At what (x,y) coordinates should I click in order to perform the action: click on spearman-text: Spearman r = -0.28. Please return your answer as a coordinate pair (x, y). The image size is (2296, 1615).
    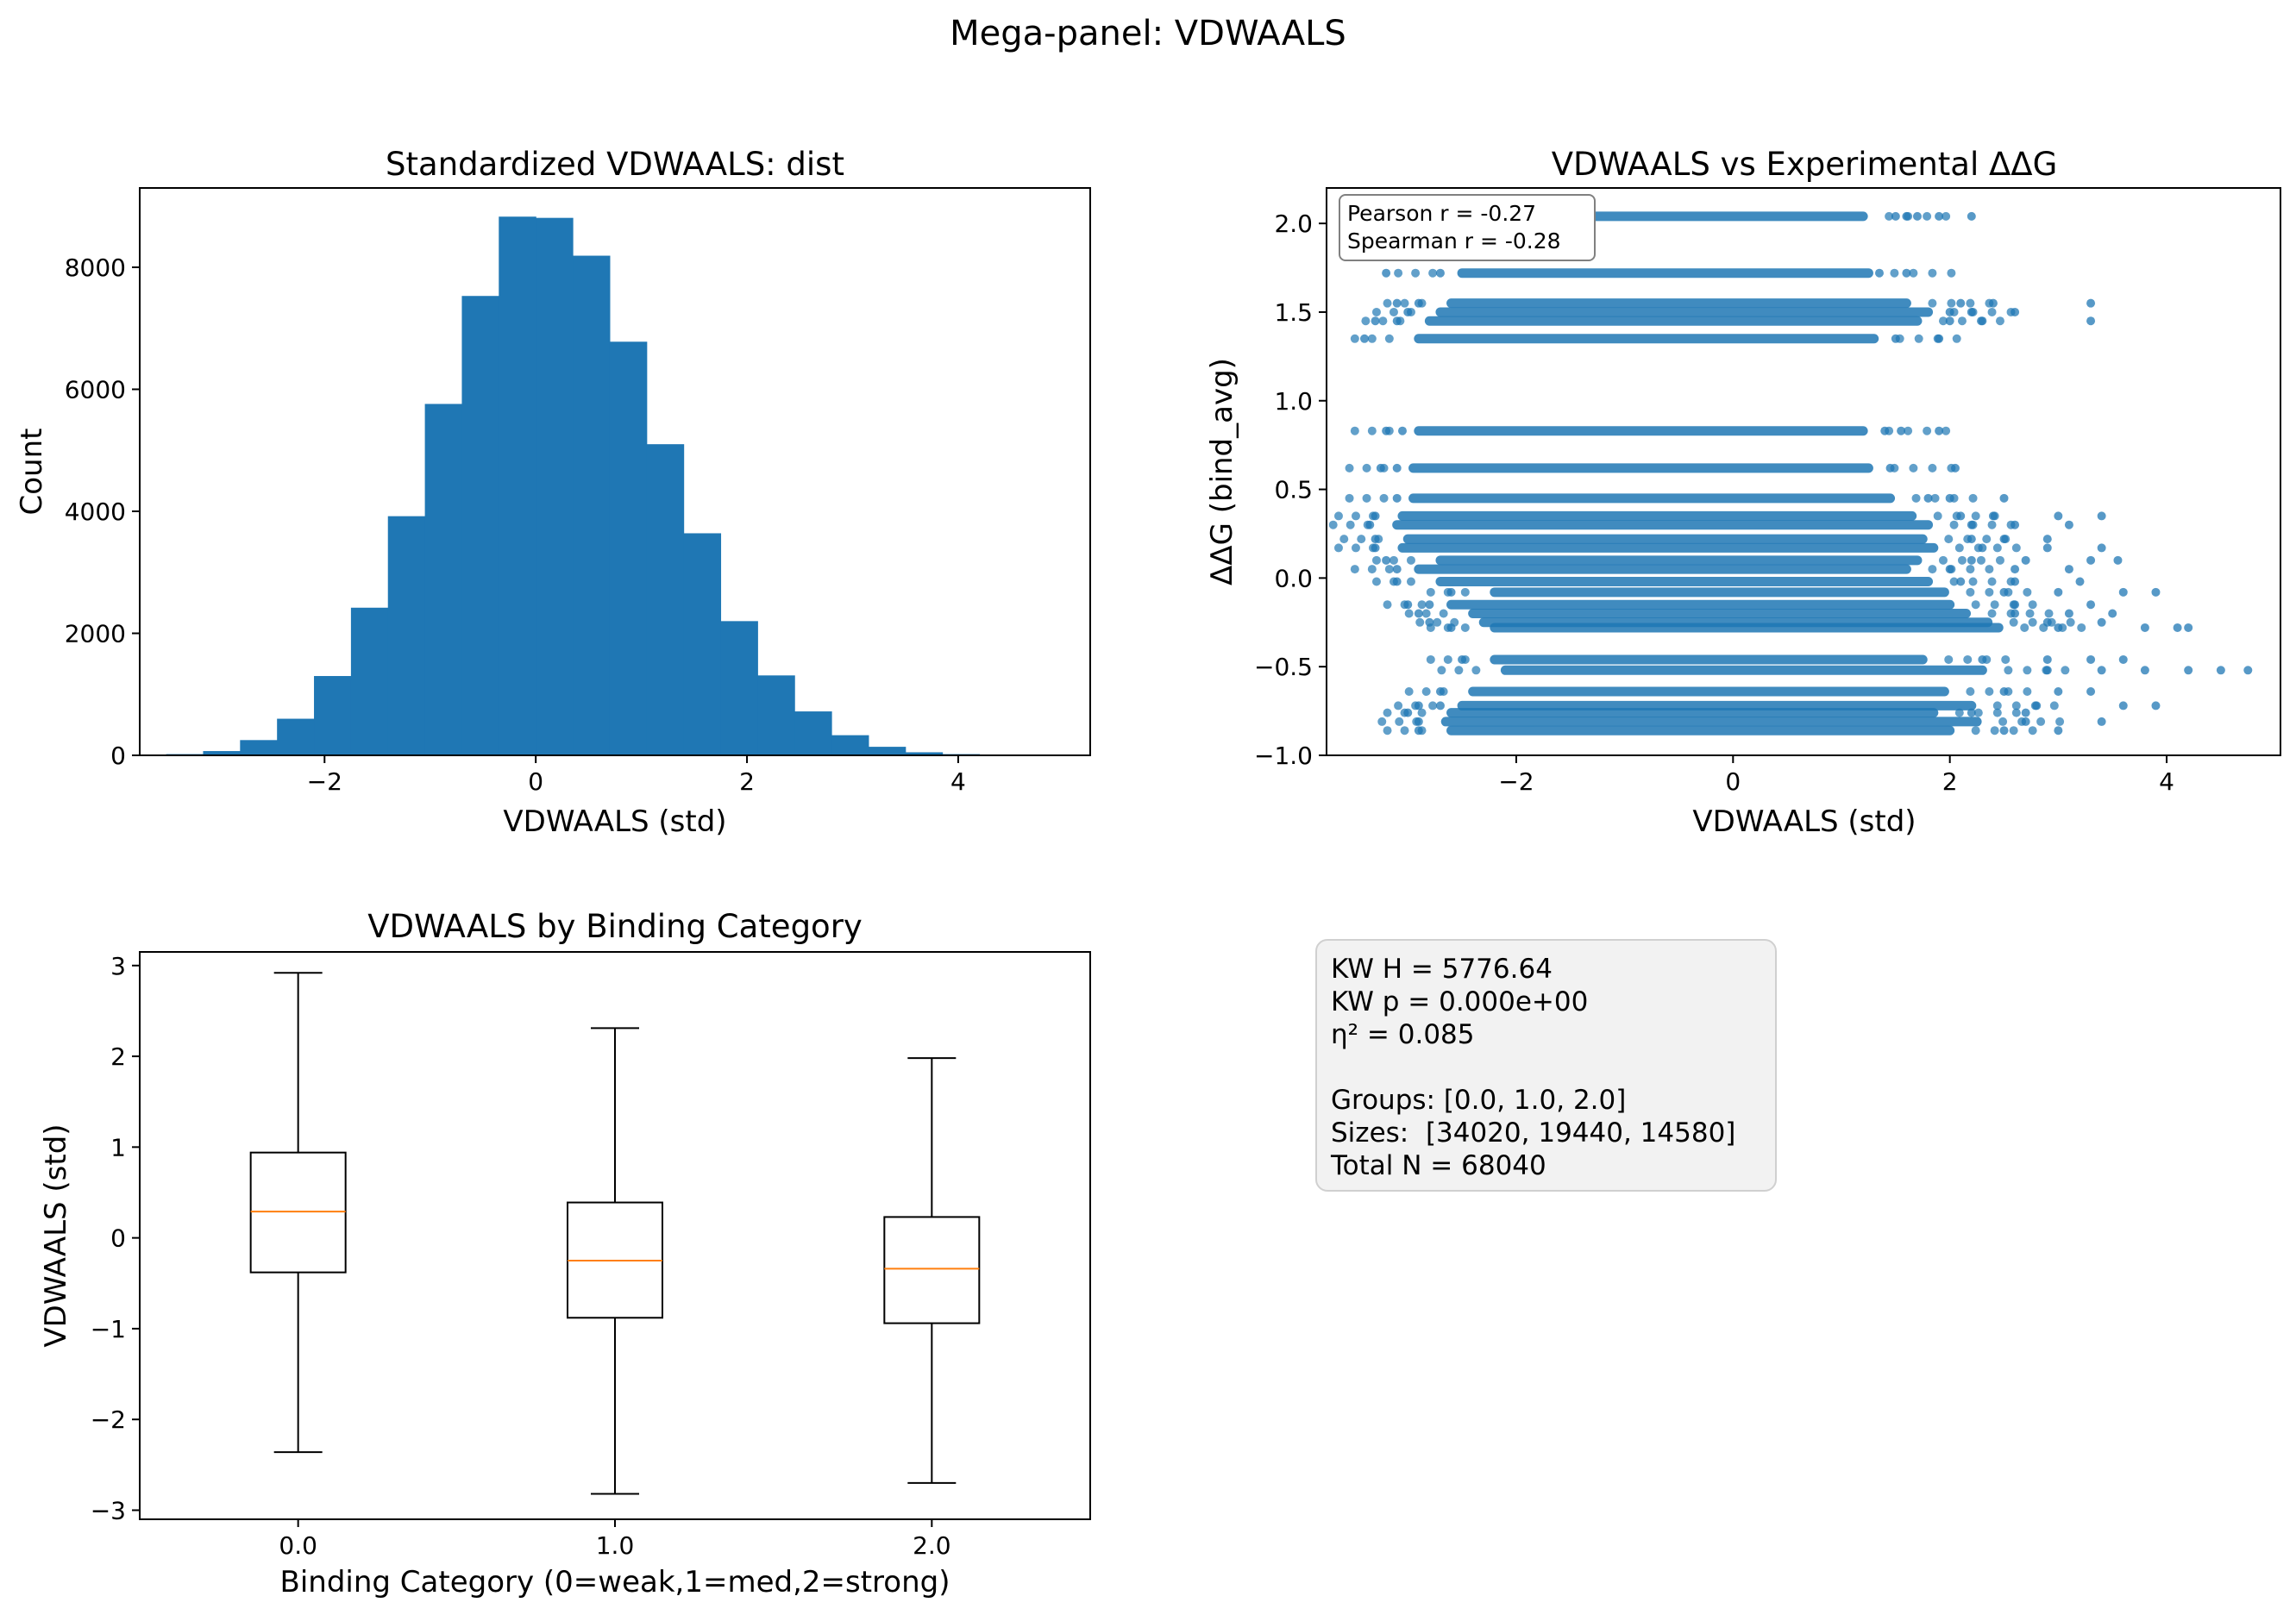
    Looking at the image, I should click on (1454, 241).